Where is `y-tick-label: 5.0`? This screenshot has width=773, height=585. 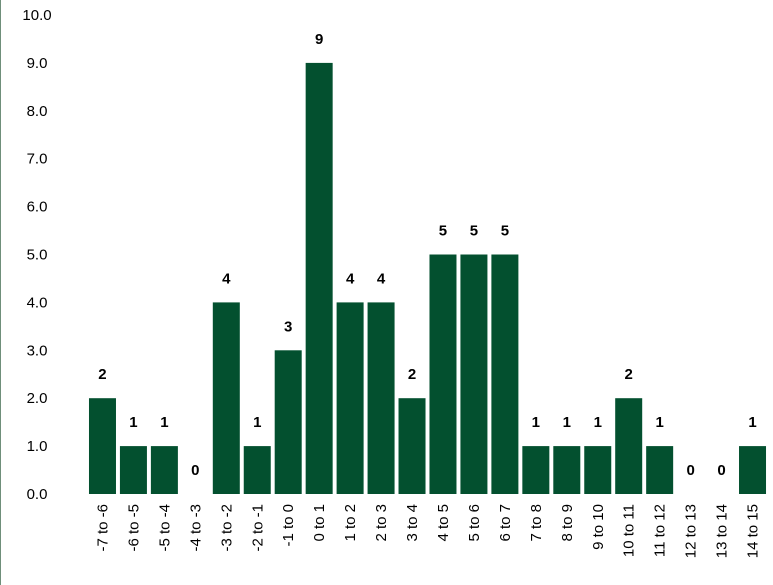
y-tick-label: 5.0 is located at coordinates (37, 255).